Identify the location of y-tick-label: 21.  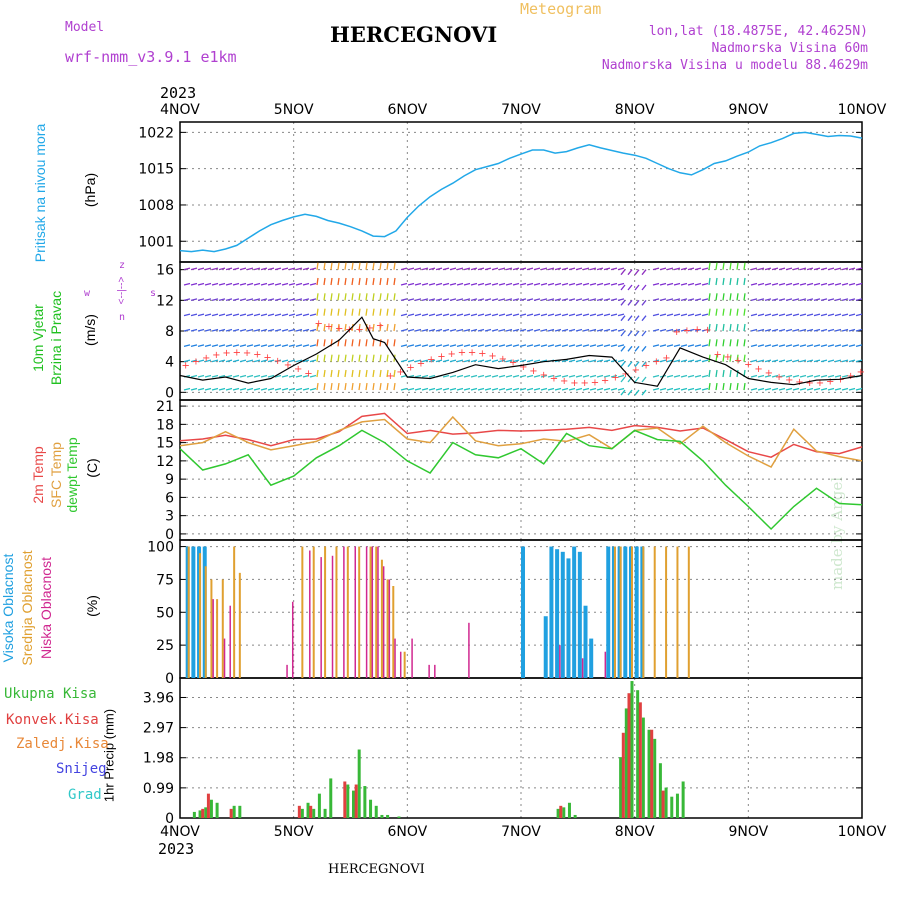
(165, 407).